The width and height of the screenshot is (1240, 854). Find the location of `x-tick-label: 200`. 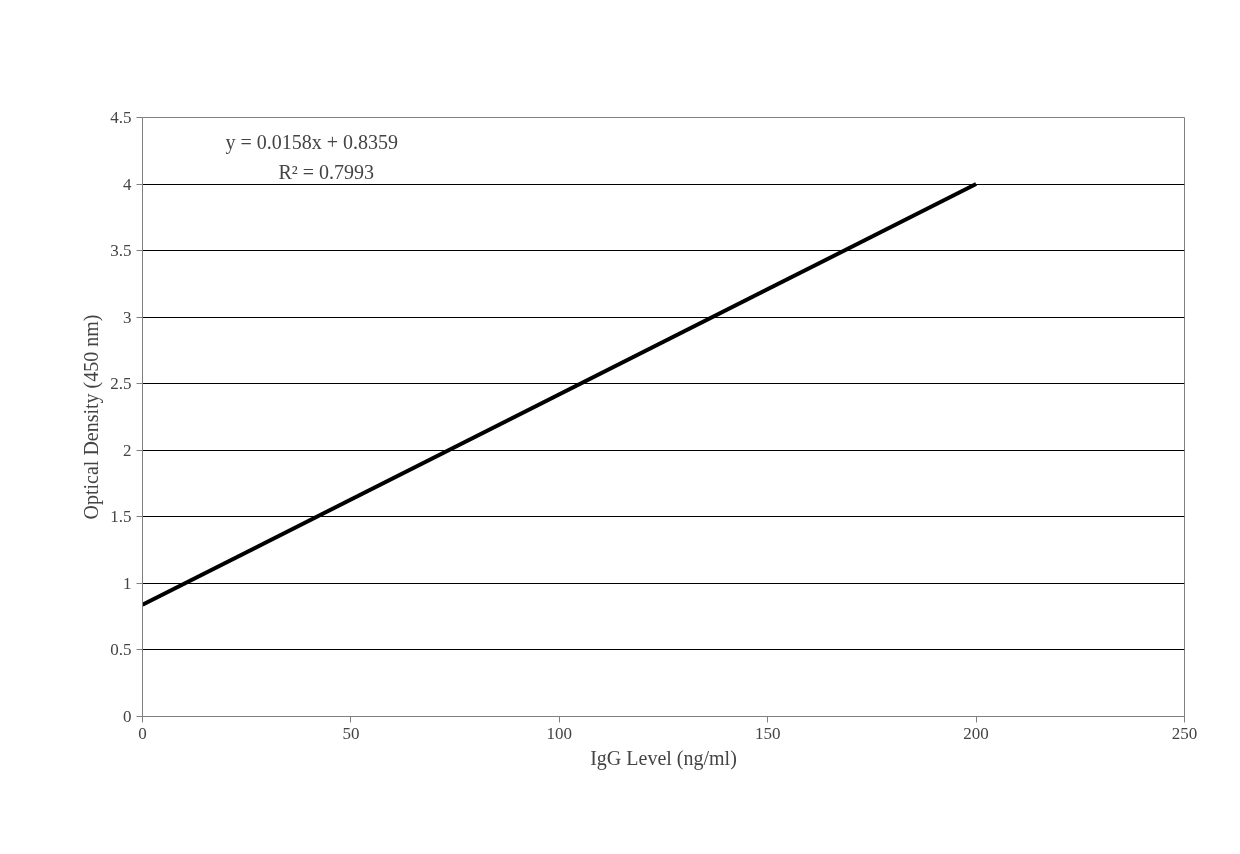

x-tick-label: 200 is located at coordinates (976, 733).